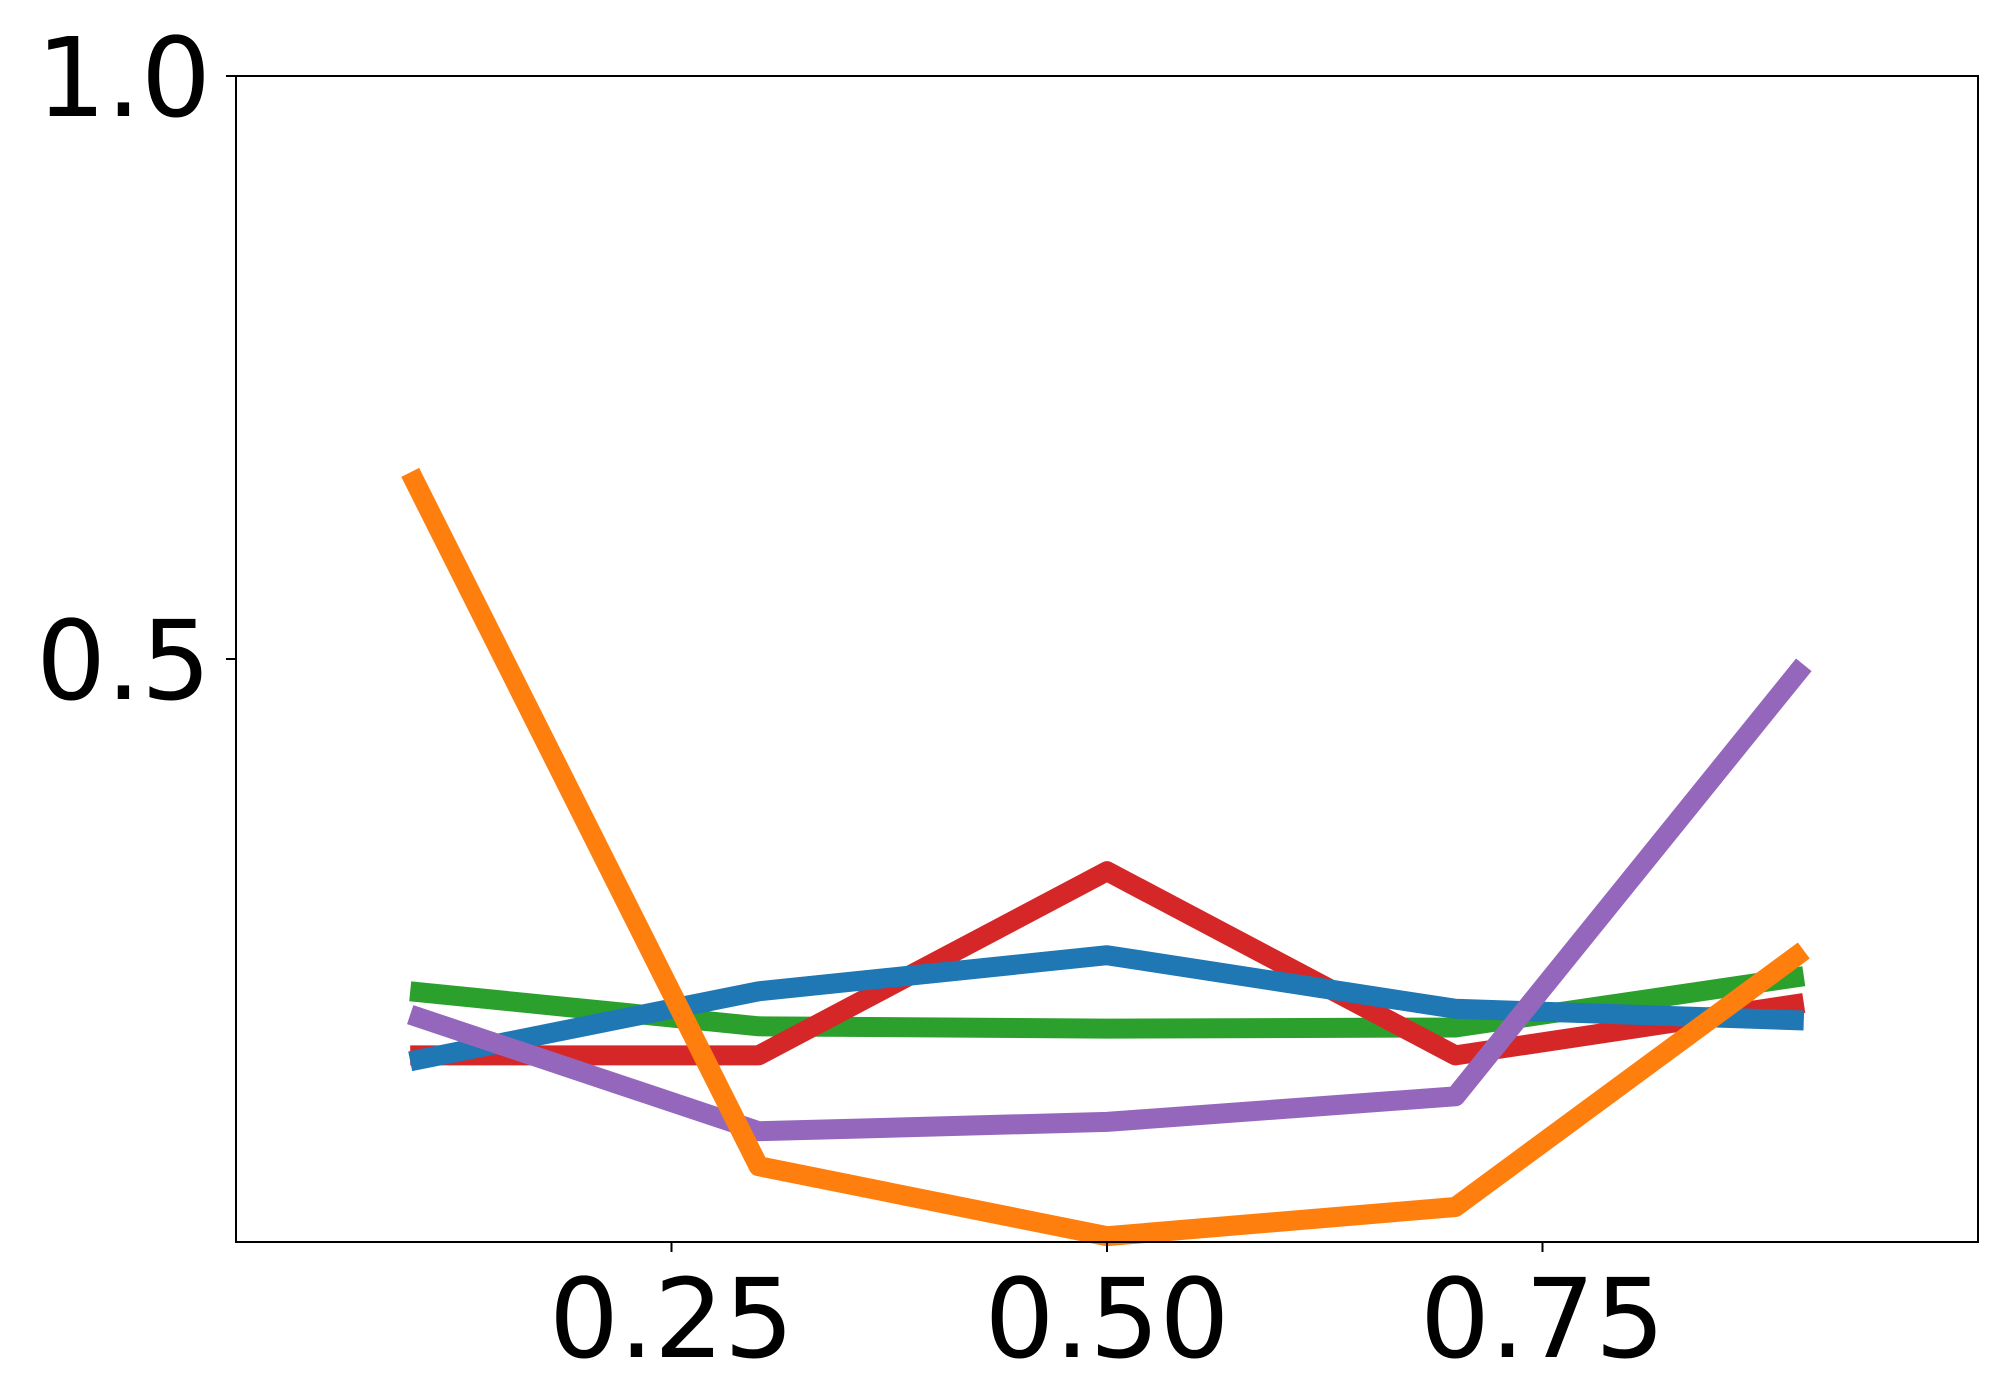 This screenshot has width=2000, height=1400. Describe the element at coordinates (123, 661) in the screenshot. I see `y-tick-label: 0.5` at that location.